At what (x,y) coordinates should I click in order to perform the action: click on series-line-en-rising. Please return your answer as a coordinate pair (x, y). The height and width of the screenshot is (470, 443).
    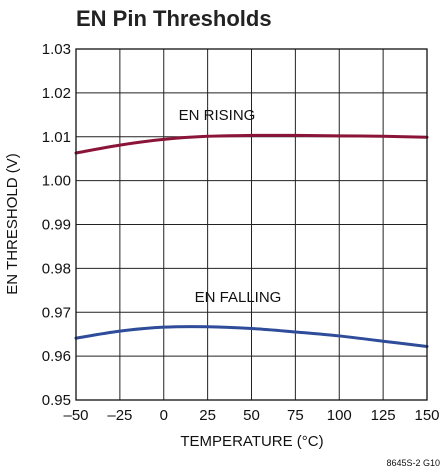
    Looking at the image, I should click on (251, 144).